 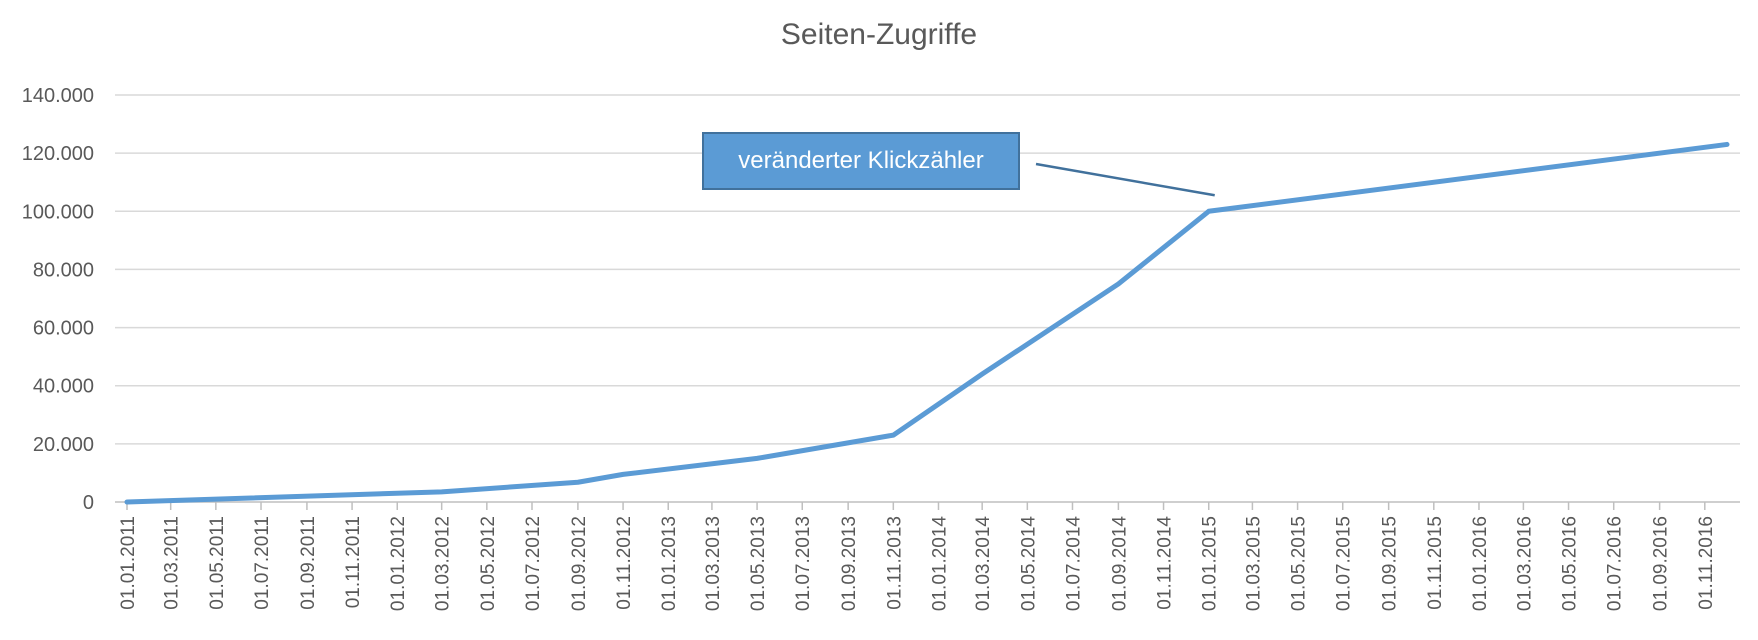 I want to click on chart-title: Seiten-Zugriffe, so click(x=879, y=34).